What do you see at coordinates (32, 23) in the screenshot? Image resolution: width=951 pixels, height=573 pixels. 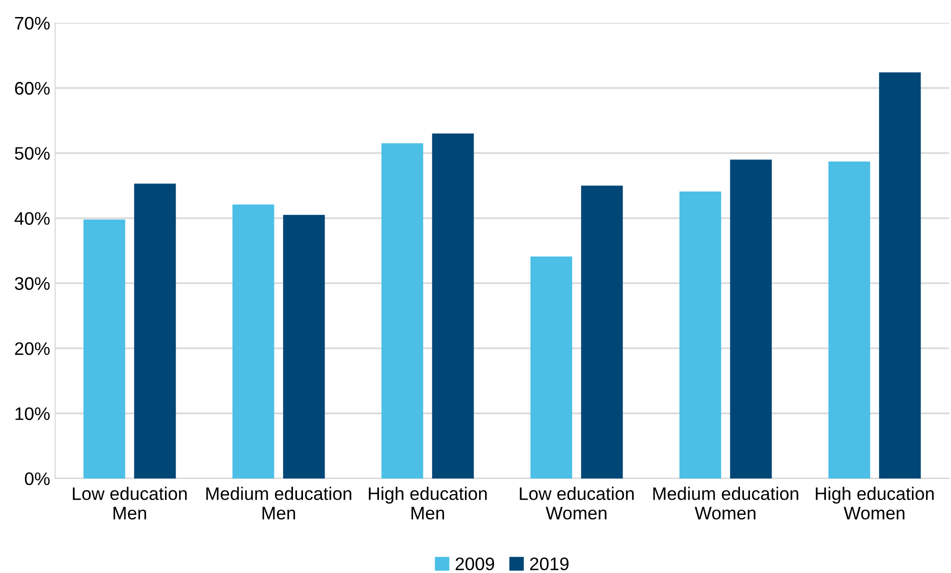 I see `y-tick-label: 70%` at bounding box center [32, 23].